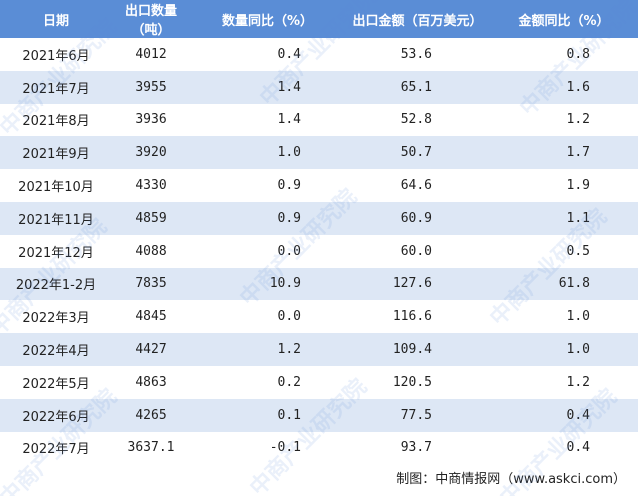 The width and height of the screenshot is (638, 496). What do you see at coordinates (417, 284) in the screenshot?
I see `table-cell: 127.6` at bounding box center [417, 284].